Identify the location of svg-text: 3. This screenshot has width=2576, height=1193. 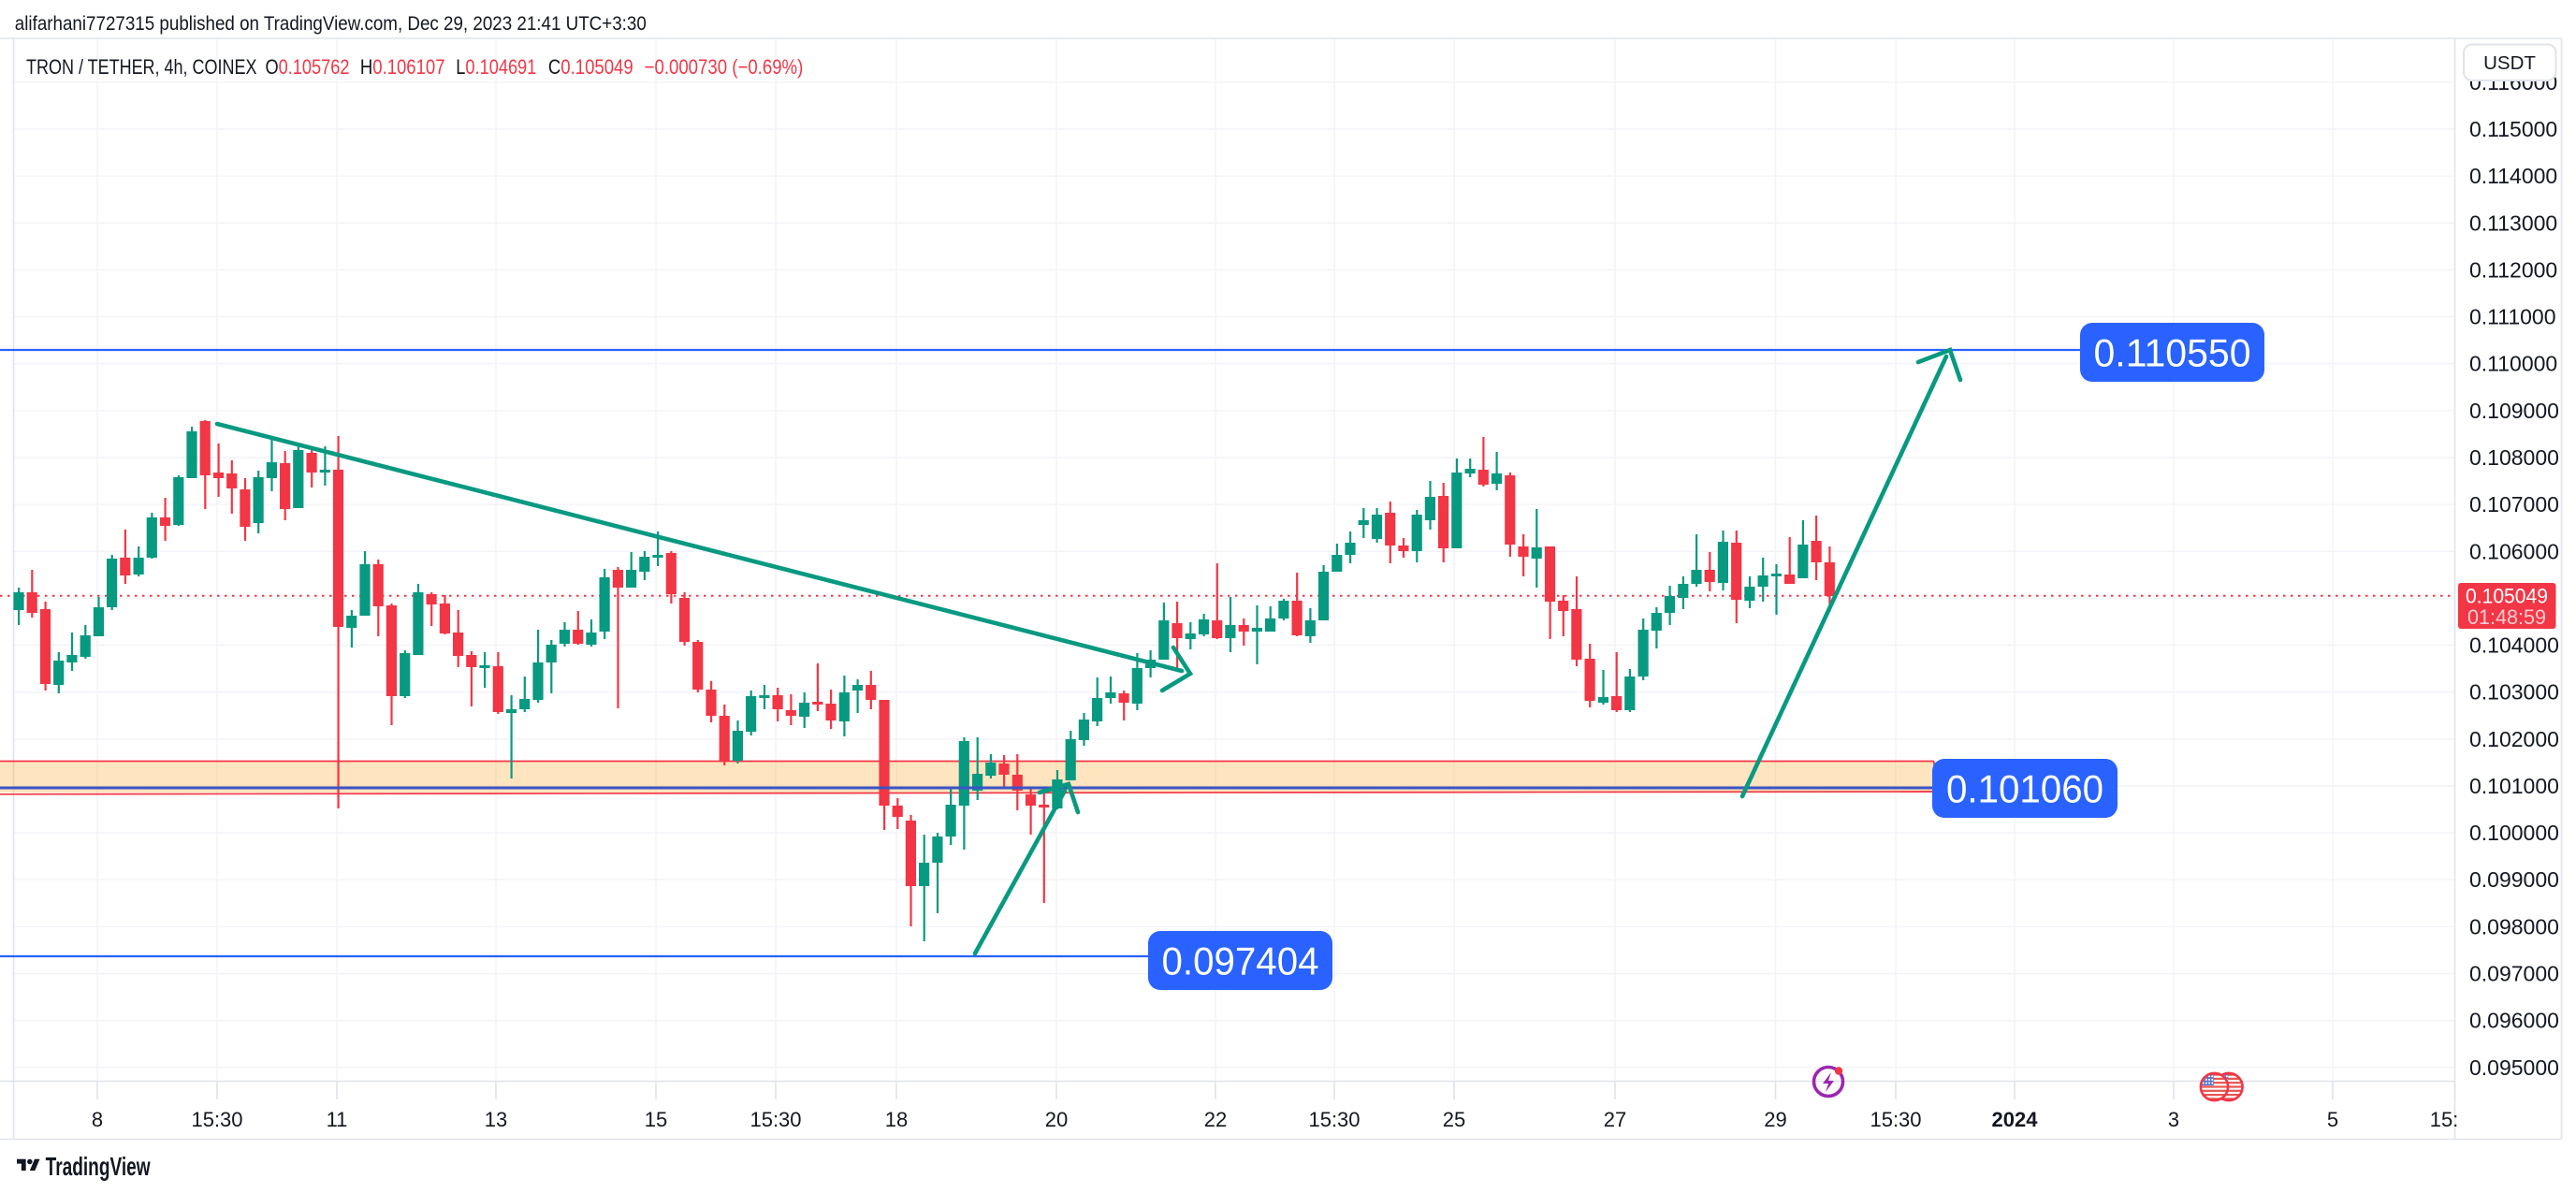
(2173, 1119).